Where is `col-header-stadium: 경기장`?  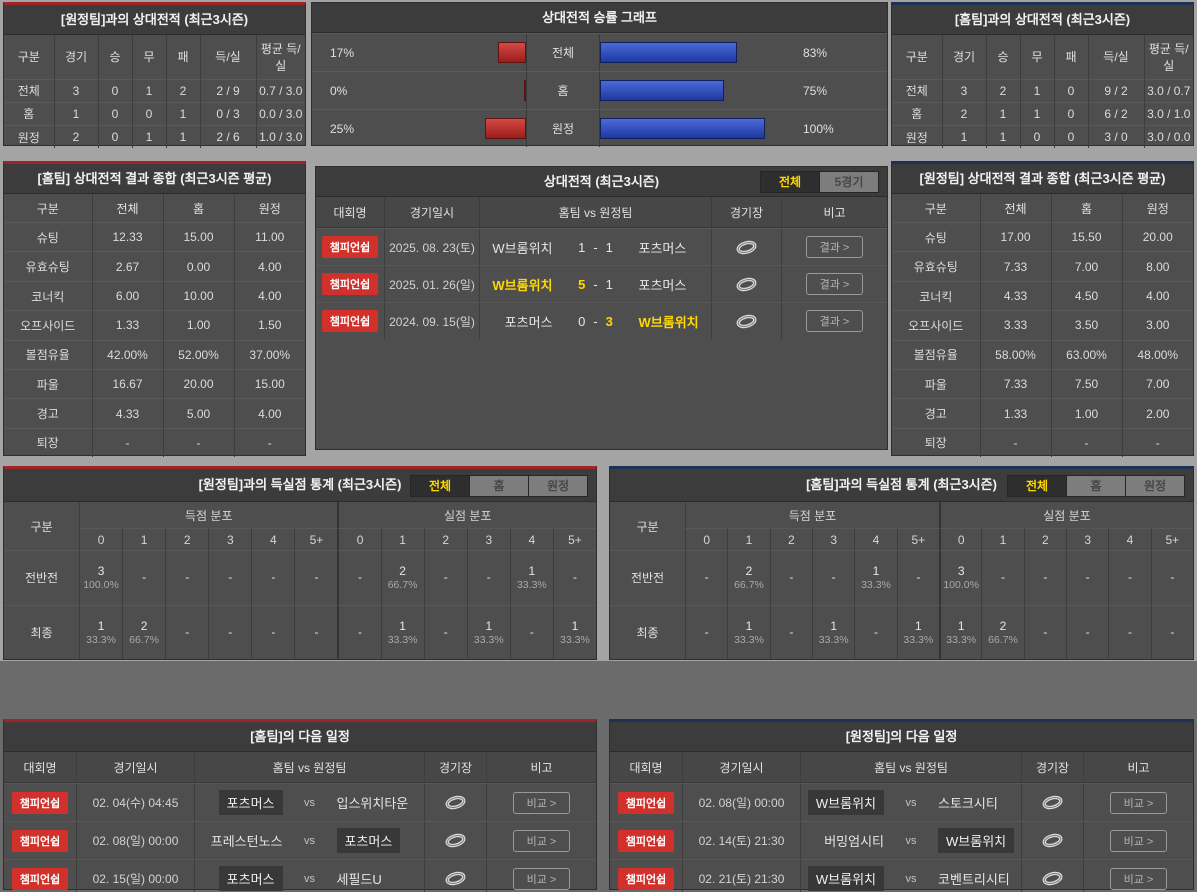 col-header-stadium: 경기장 is located at coordinates (746, 212).